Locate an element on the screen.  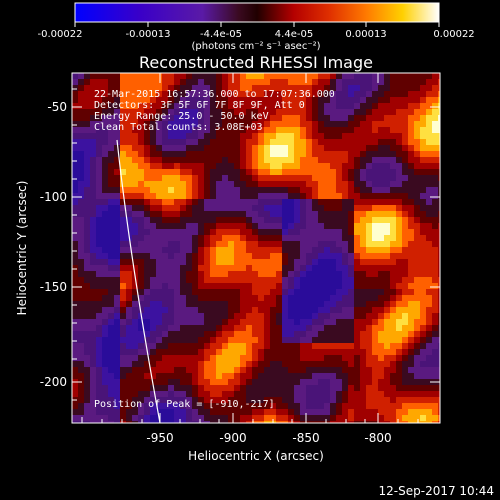
solar-limb-line is located at coordinates (138, 281).